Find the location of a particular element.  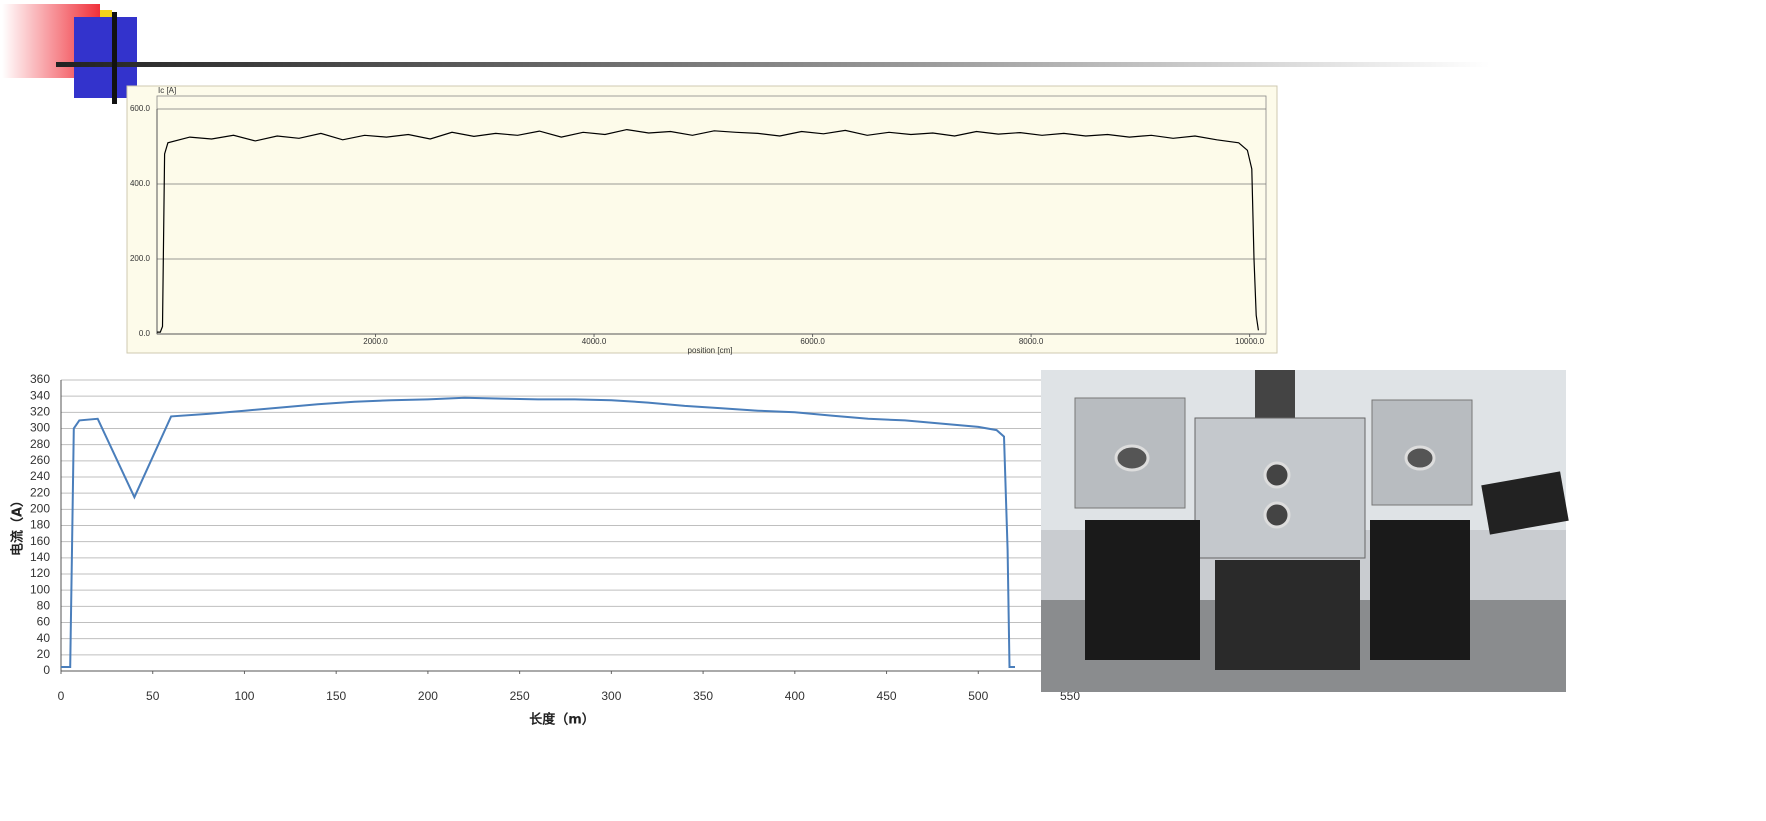

decor-blue is located at coordinates (105, 57).